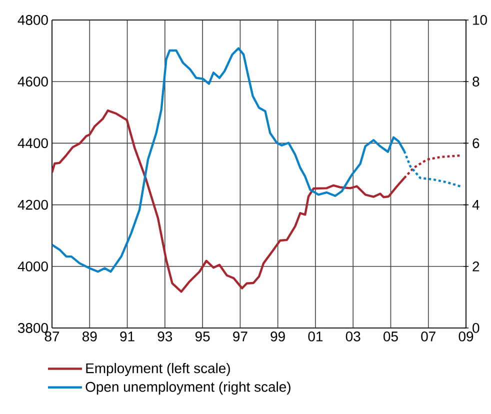 Image resolution: width=491 pixels, height=414 pixels. I want to click on x-tick-label: 91, so click(127, 337).